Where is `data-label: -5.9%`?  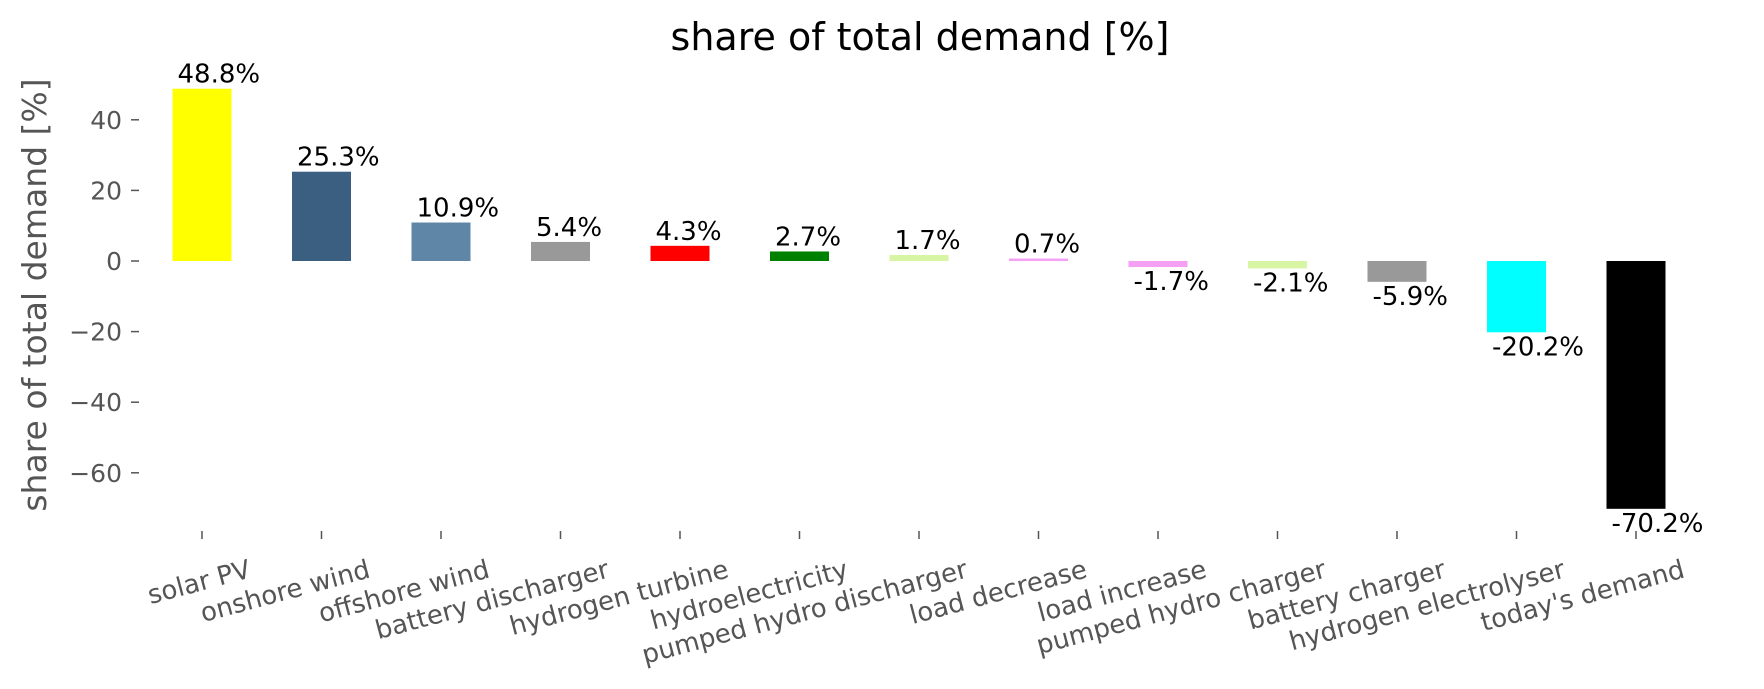 data-label: -5.9% is located at coordinates (1410, 297).